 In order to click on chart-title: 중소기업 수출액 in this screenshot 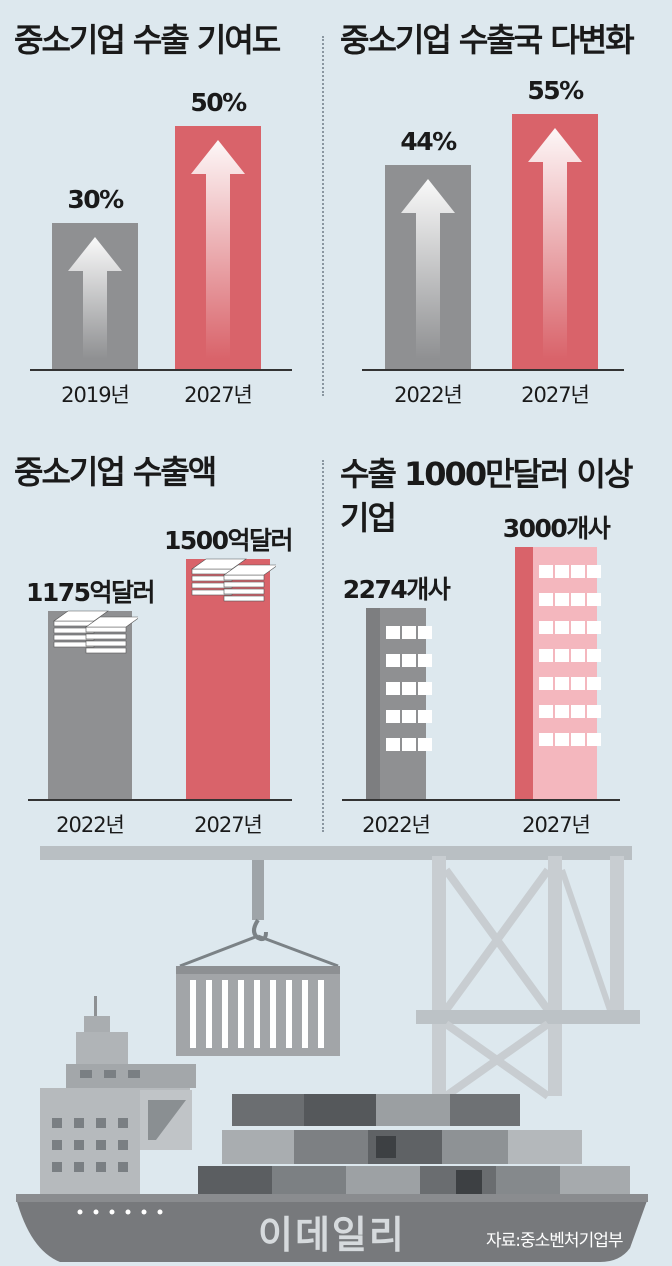, I will do `click(115, 472)`.